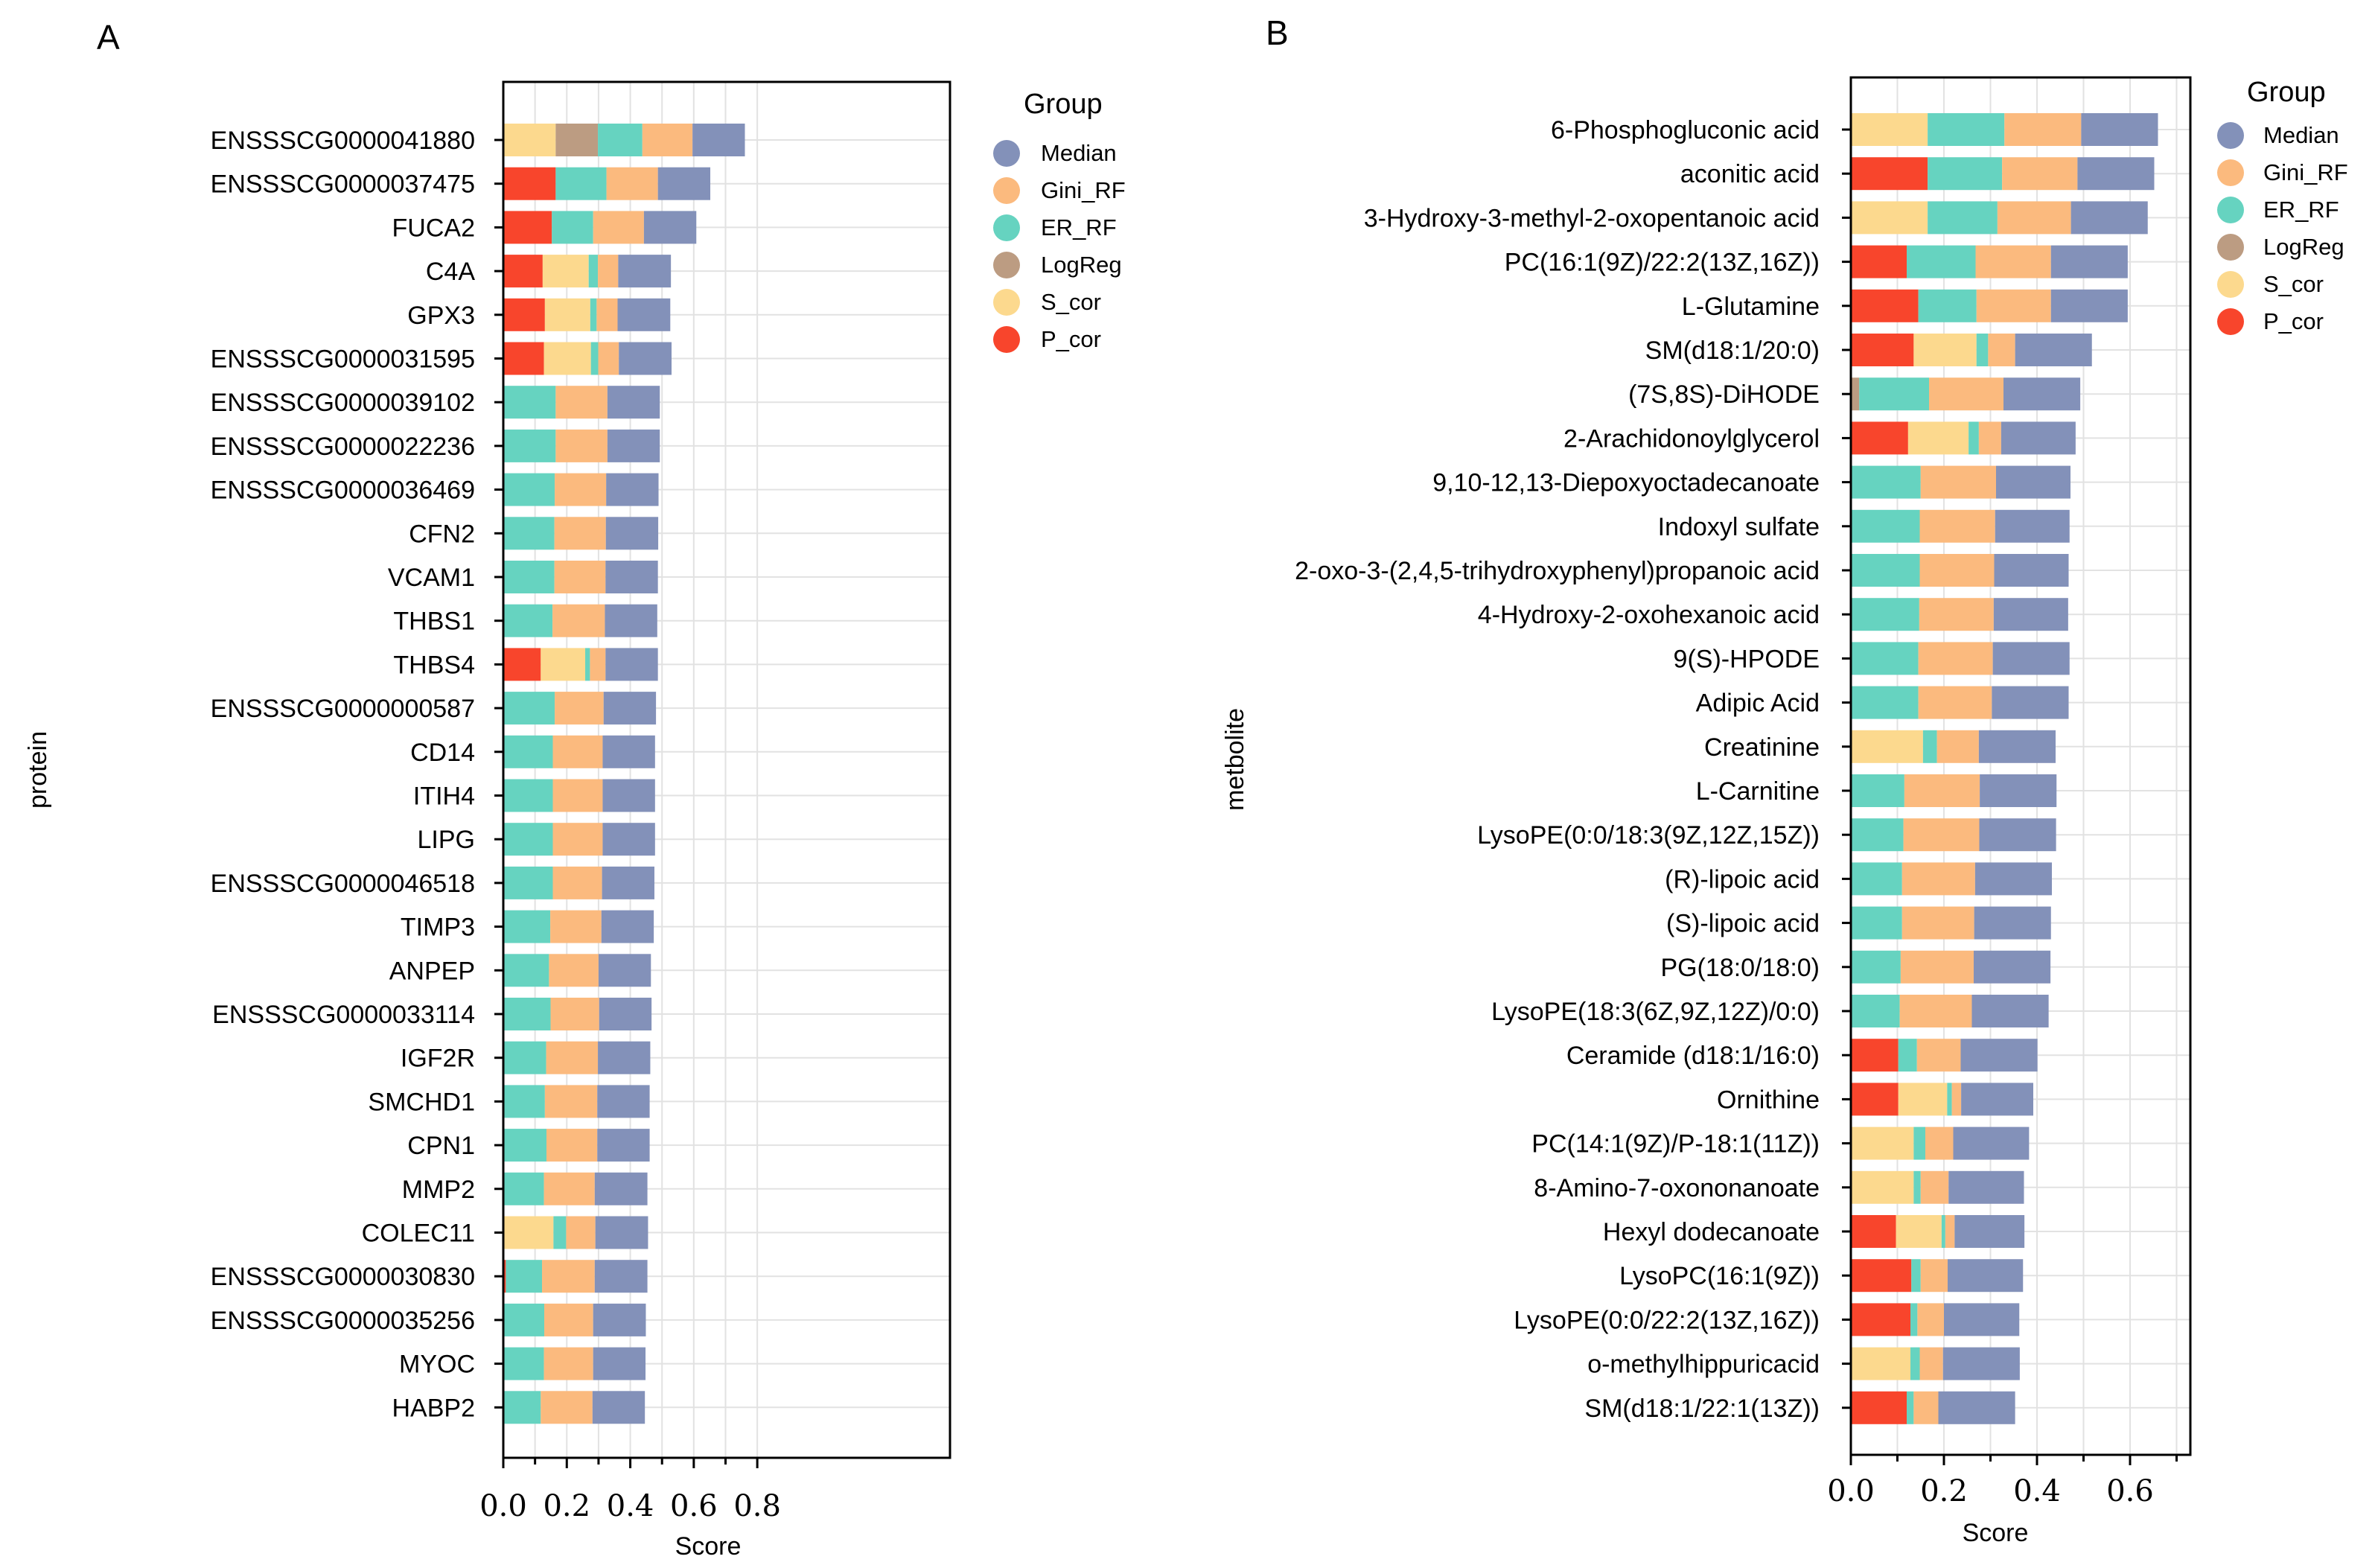 The height and width of the screenshot is (1568, 2375). I want to click on panel-b-x-ticks: 0.0 0.2 0.4 0.6, so click(2003, 1481).